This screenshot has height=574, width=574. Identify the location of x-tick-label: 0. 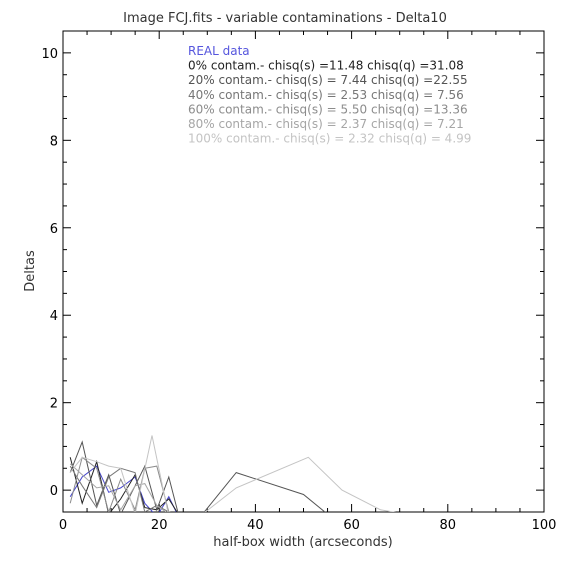
(63, 525).